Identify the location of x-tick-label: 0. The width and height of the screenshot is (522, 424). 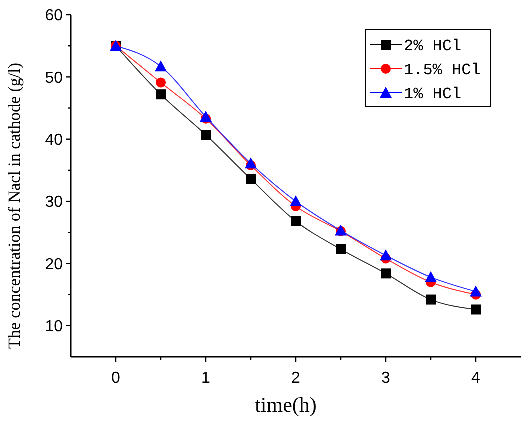
(116, 378).